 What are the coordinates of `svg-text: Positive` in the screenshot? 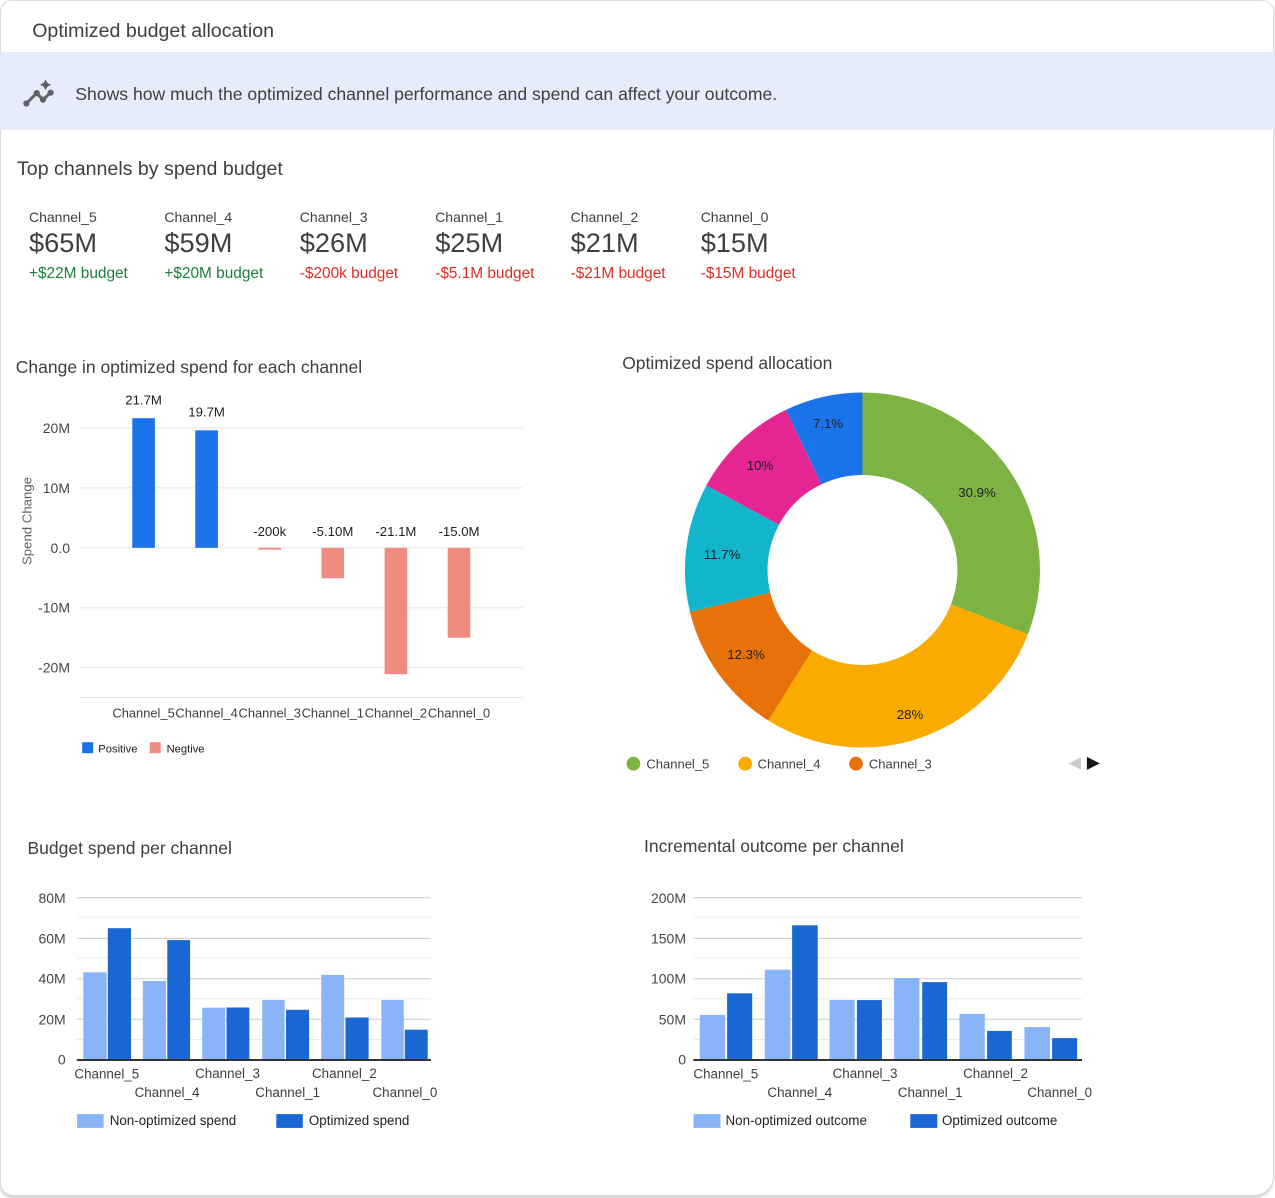 It's located at (117, 750).